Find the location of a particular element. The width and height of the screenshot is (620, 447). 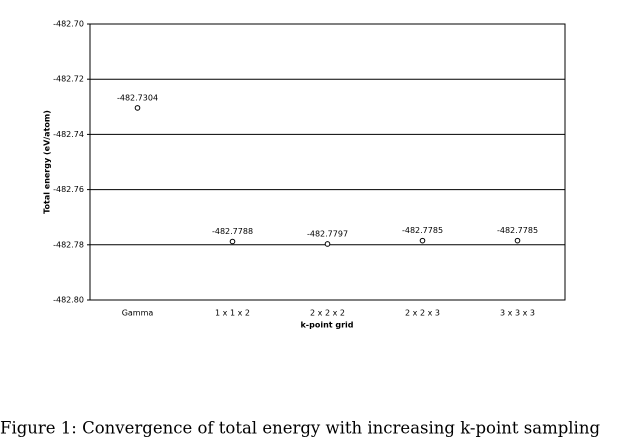

y-tick-label: -482.74 is located at coordinates (68, 134).